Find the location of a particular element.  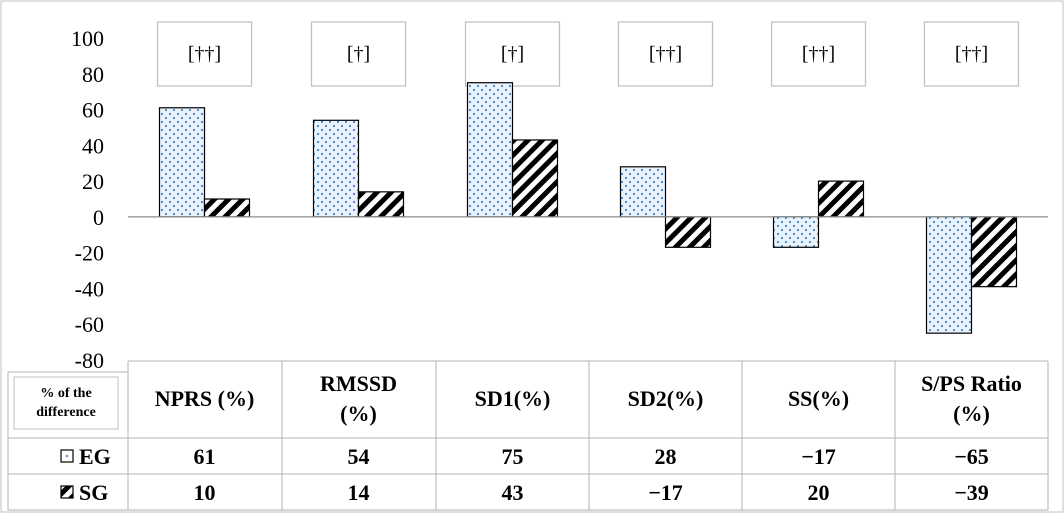

series-row-sg: SG 10 14 43 −17 20 −39 is located at coordinates (524, 492).